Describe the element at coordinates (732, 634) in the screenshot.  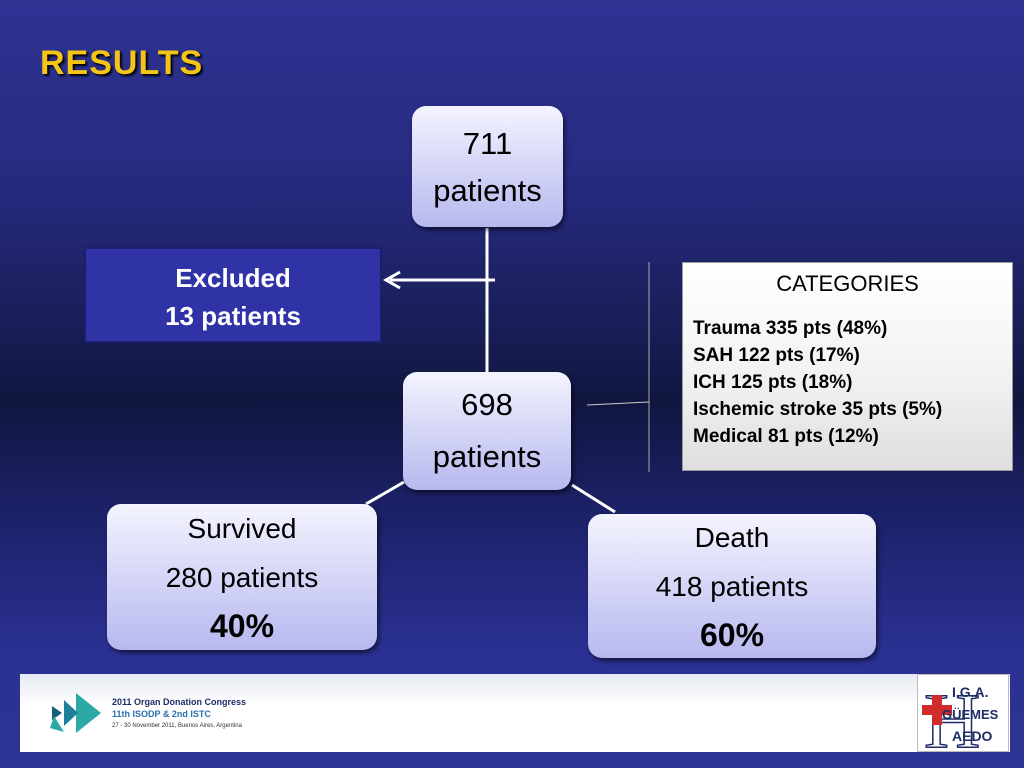
I see `death-percent: 60%` at that location.